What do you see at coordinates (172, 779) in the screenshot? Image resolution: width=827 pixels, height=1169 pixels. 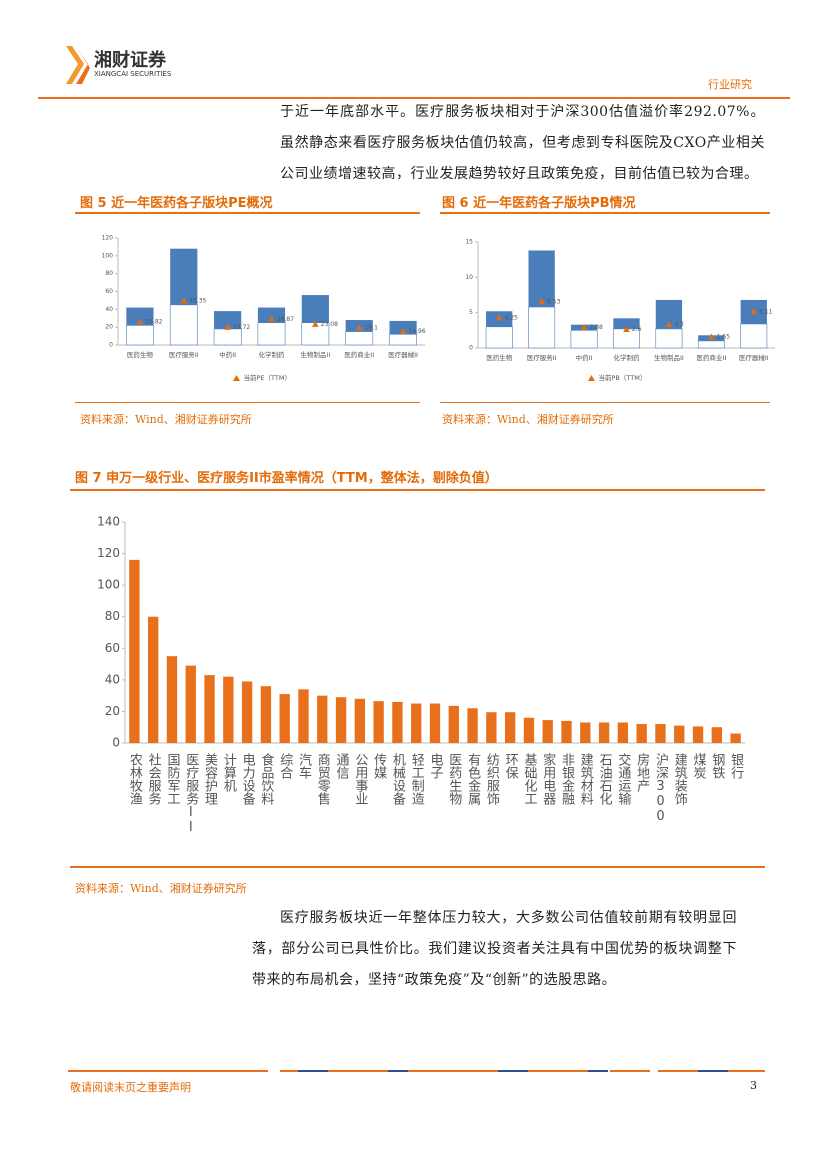 I see `x-tick-label: 国防军工` at bounding box center [172, 779].